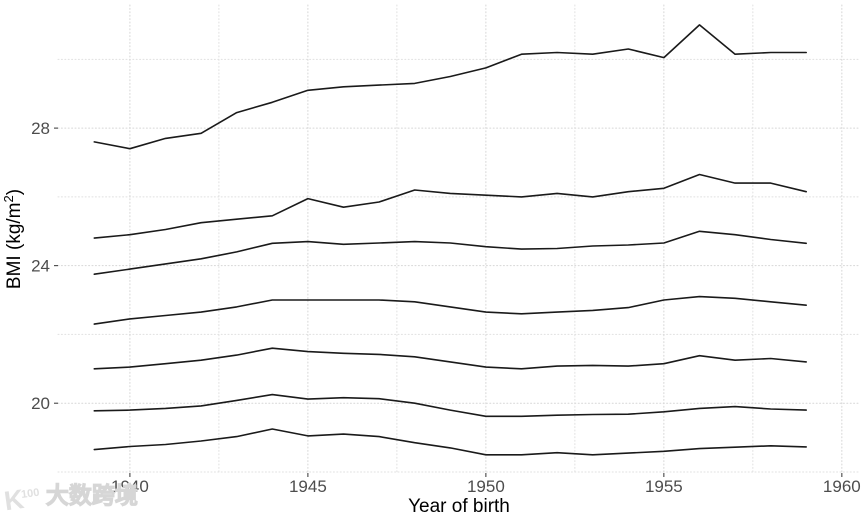  Describe the element at coordinates (459, 506) in the screenshot. I see `x-axis-title: Year of birth` at that location.